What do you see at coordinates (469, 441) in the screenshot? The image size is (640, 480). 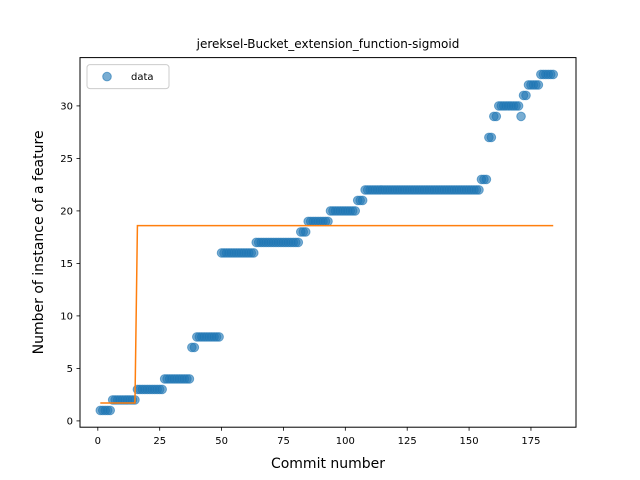 I see `x-tick-label: 150` at bounding box center [469, 441].